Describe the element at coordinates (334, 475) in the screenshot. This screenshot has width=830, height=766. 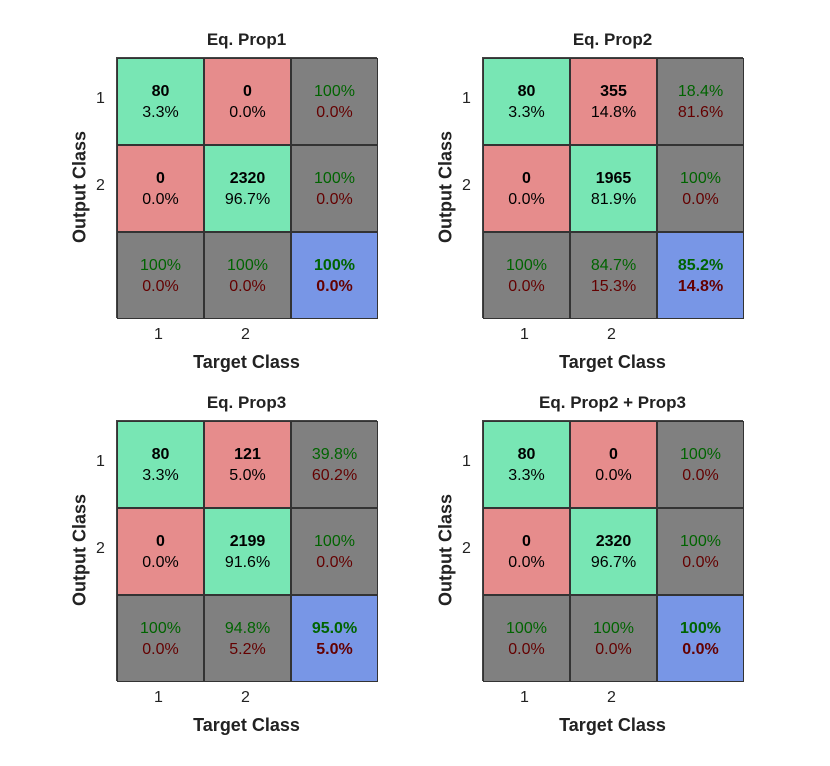
I see `error-percent: 60.2%` at that location.